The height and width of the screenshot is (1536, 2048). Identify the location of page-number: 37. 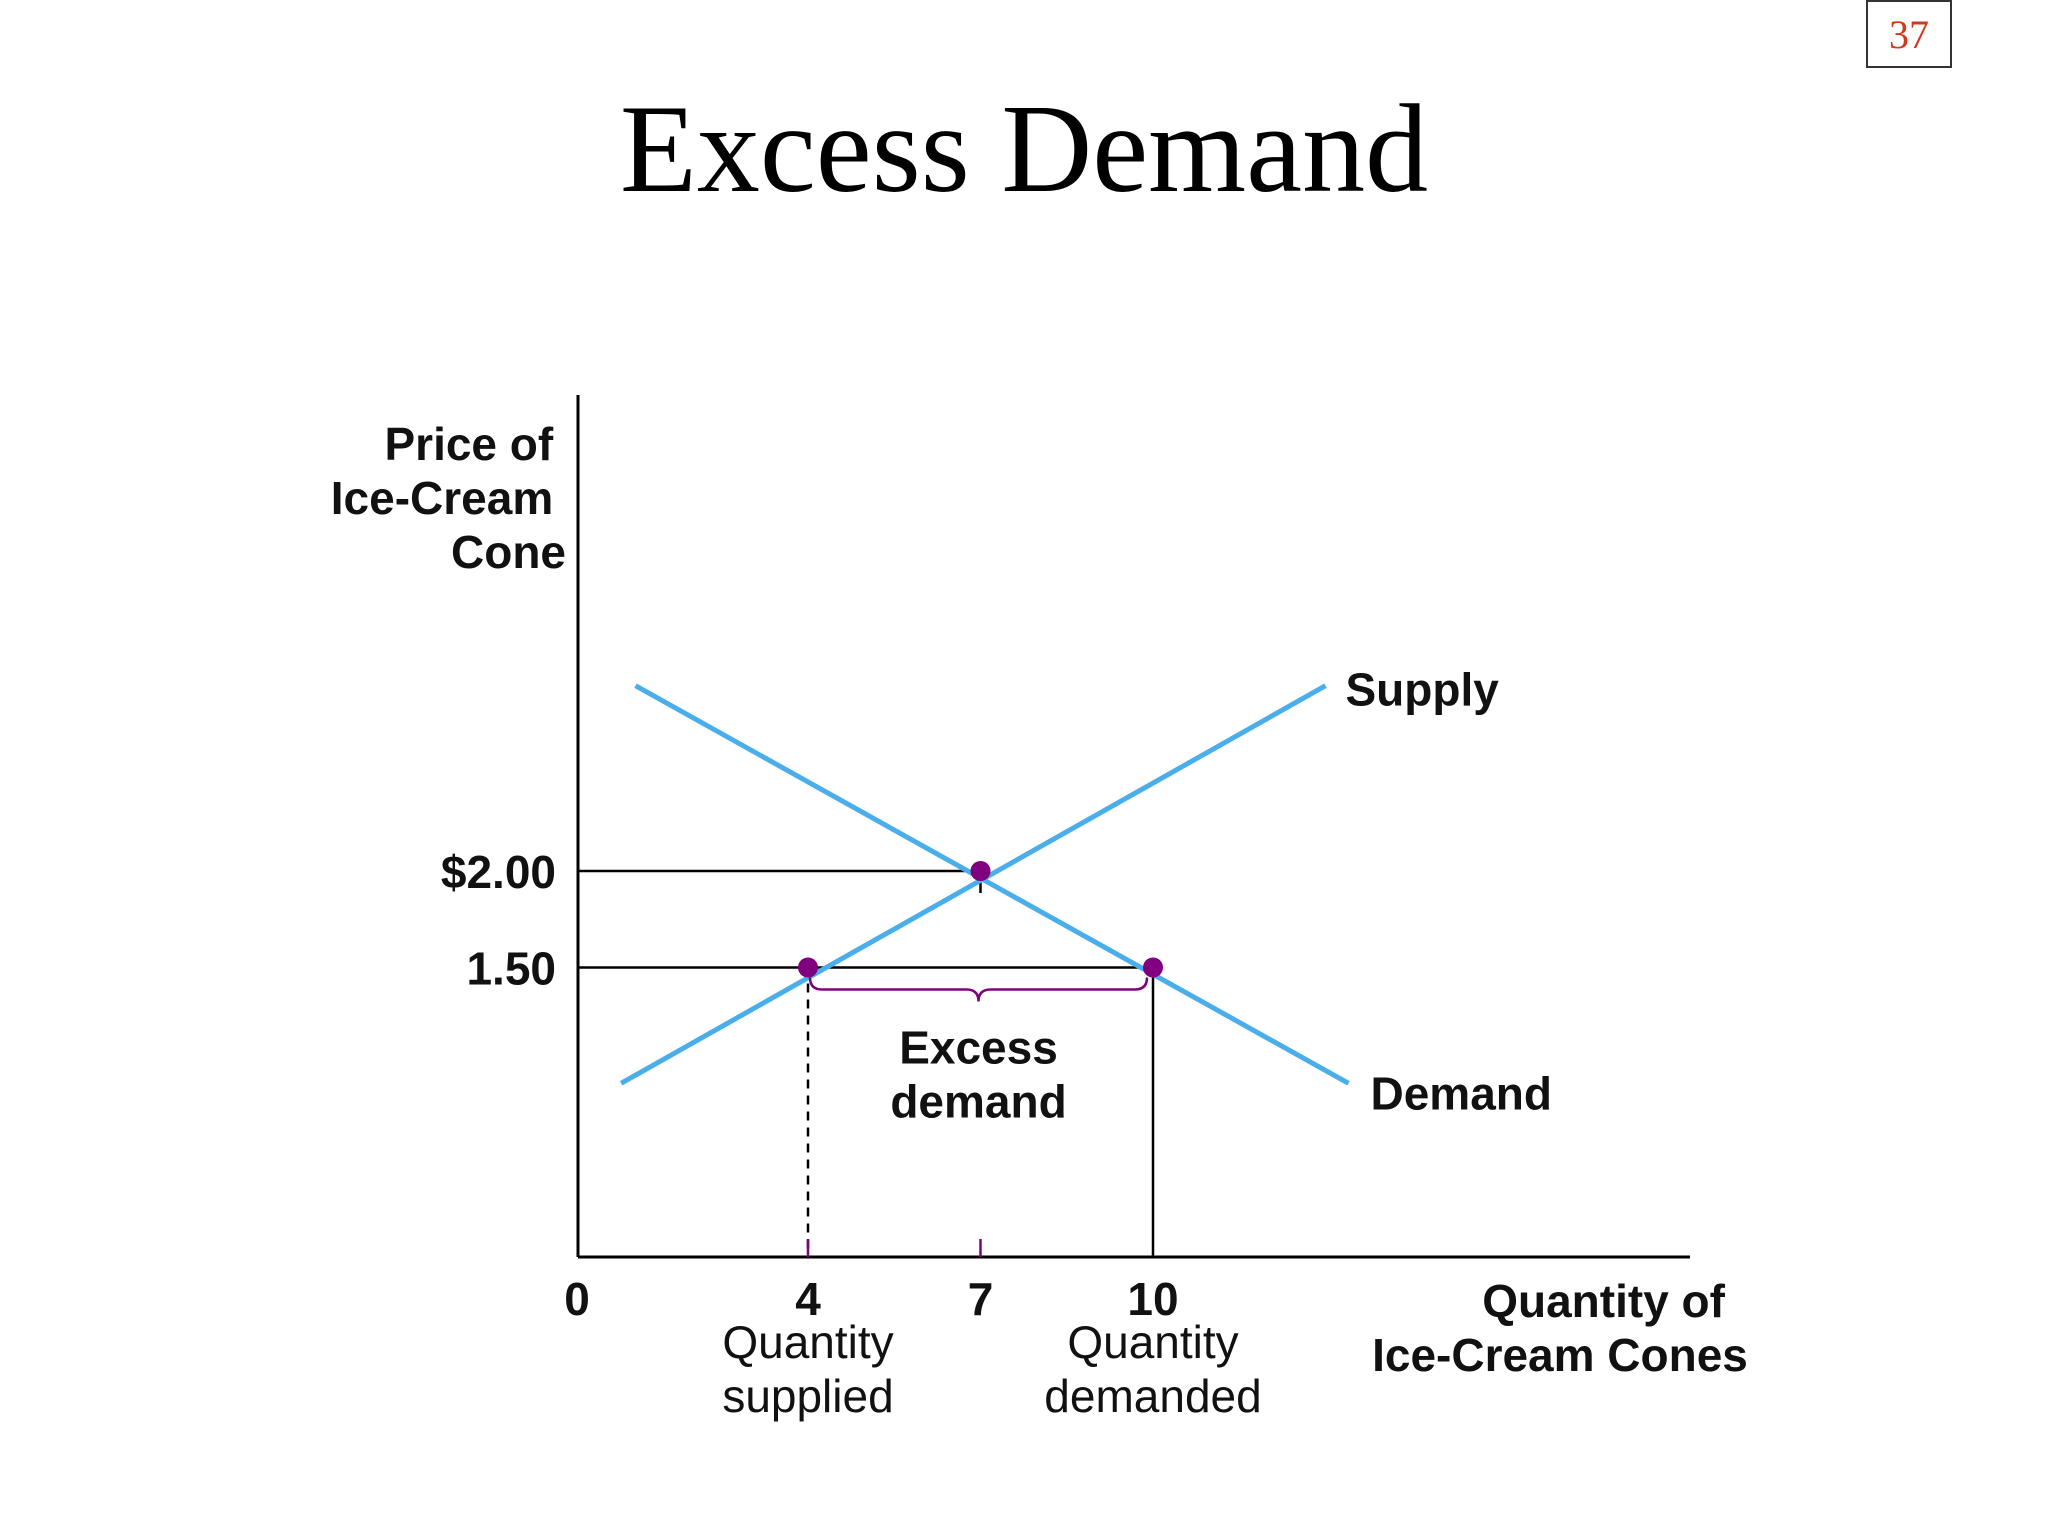
(1909, 34).